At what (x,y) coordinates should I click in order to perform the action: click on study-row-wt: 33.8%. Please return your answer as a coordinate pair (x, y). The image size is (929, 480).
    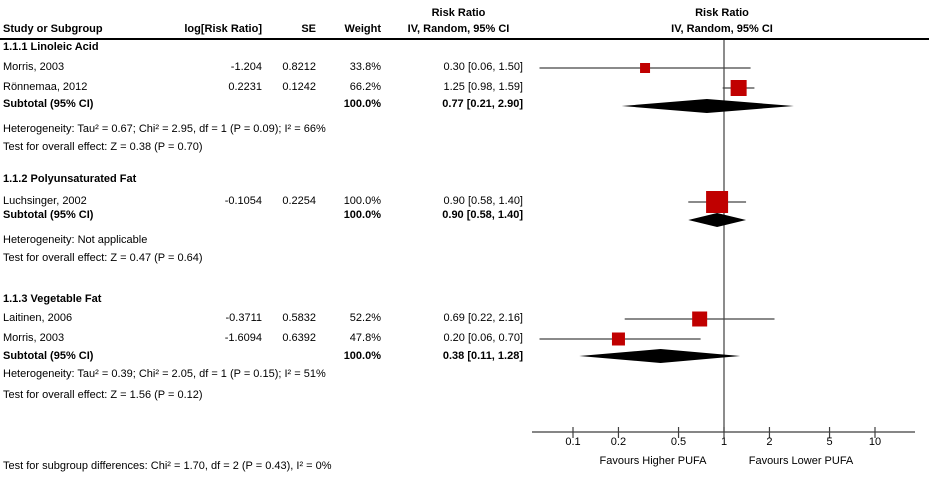
    Looking at the image, I should click on (365, 67).